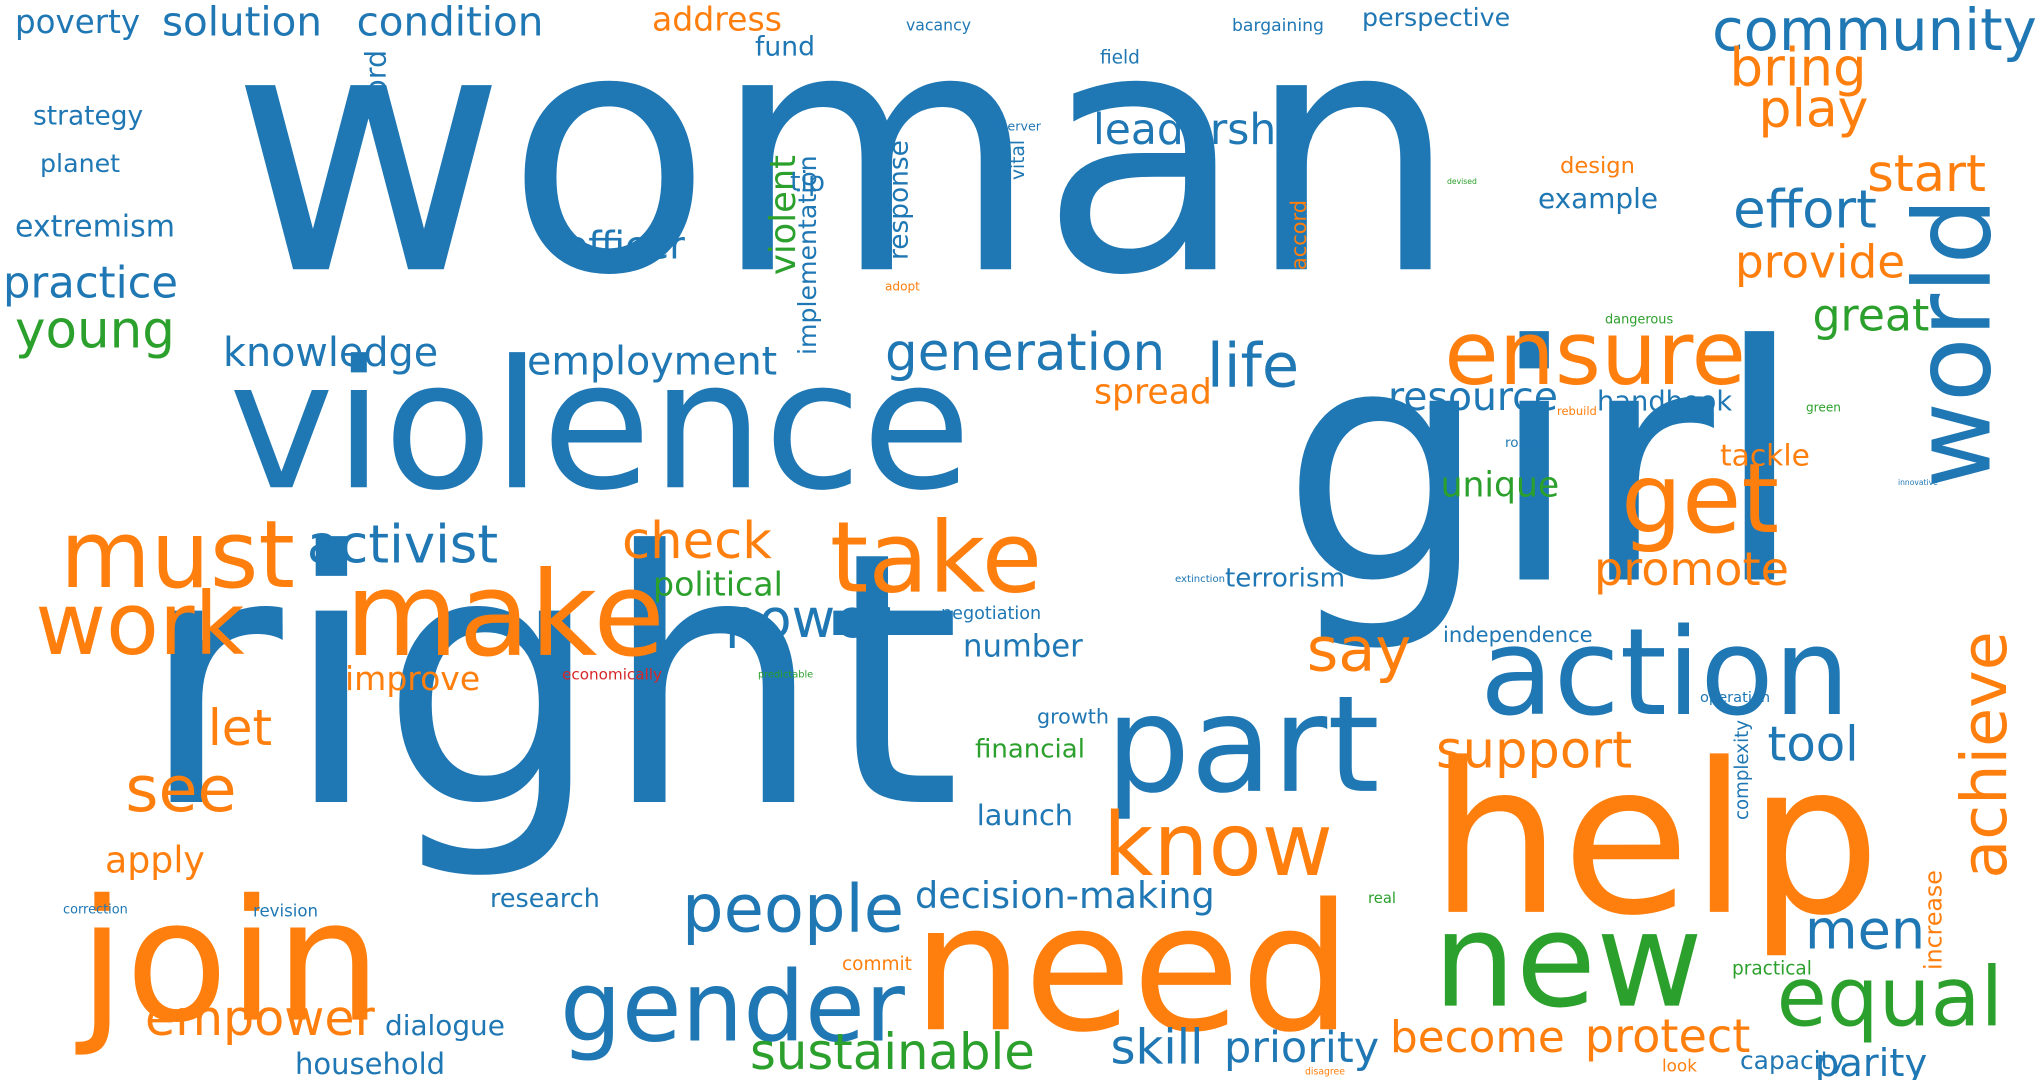  Describe the element at coordinates (1065, 895) in the screenshot. I see `word-decision-making: decision-making` at that location.